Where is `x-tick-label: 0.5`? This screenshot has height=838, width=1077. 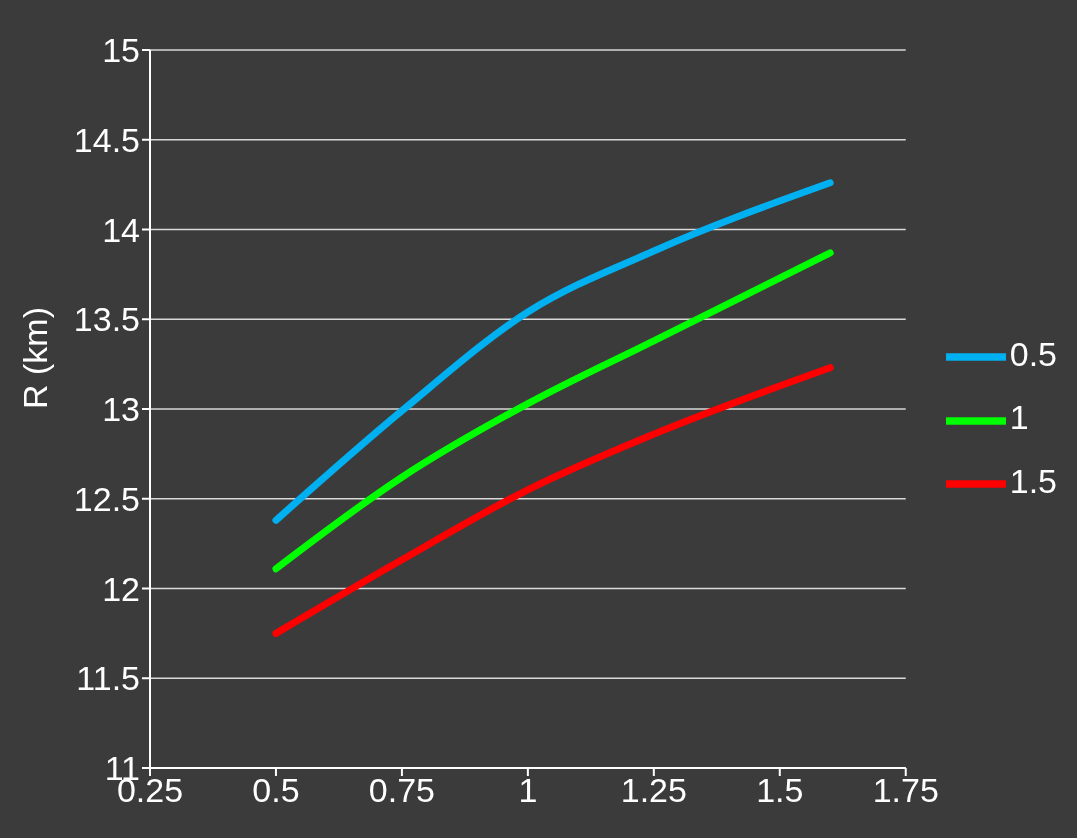
x-tick-label: 0.5 is located at coordinates (276, 790).